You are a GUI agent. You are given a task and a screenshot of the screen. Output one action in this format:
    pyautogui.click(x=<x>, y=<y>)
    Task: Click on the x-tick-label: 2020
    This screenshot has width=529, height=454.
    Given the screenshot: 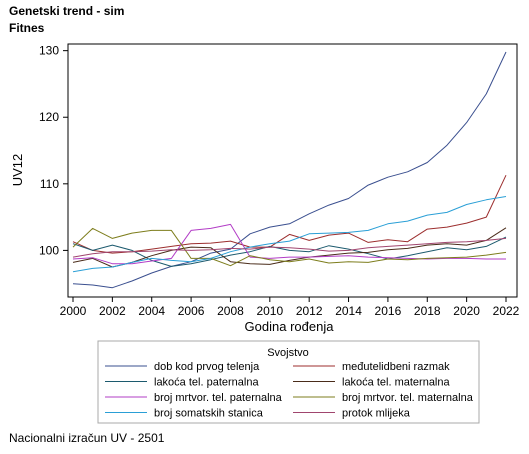 What is the action you would take?
    pyautogui.click(x=466, y=311)
    